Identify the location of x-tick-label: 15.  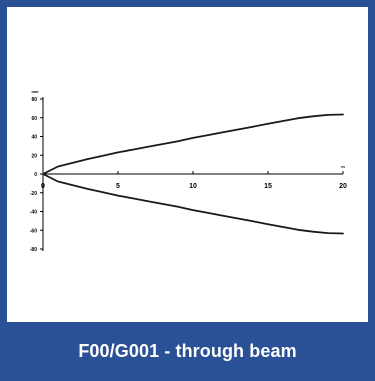
(268, 186).